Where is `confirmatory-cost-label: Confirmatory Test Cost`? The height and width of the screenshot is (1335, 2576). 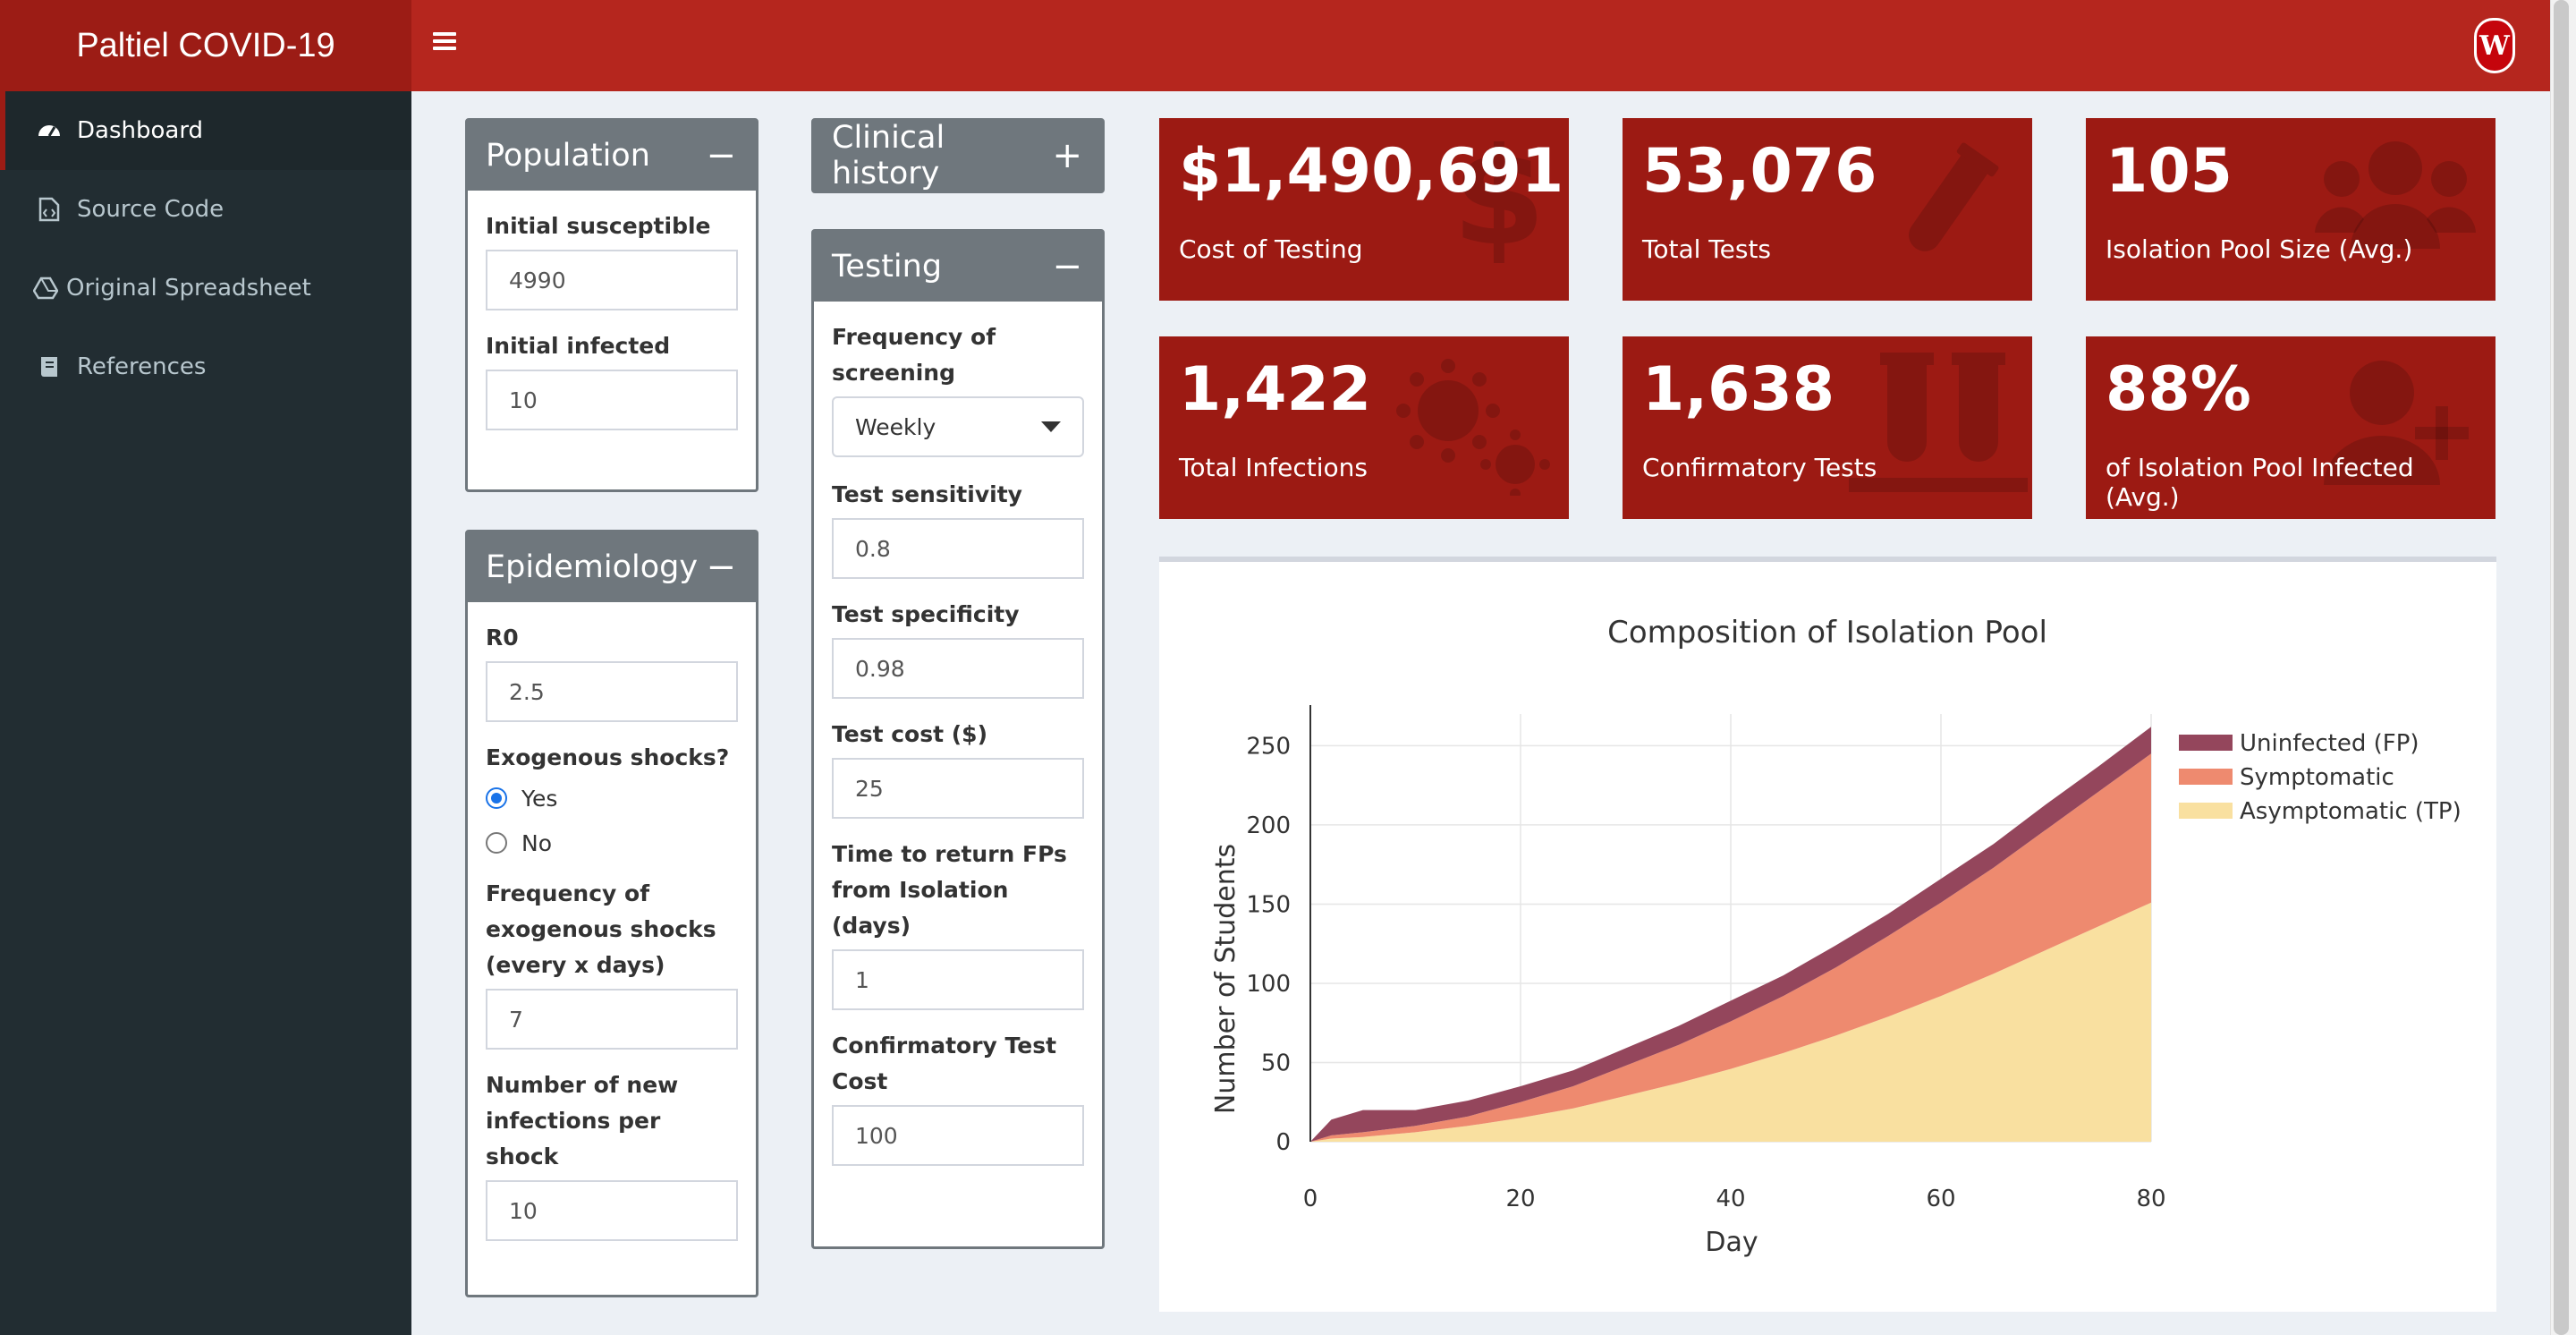 confirmatory-cost-label: Confirmatory Test Cost is located at coordinates (944, 1063).